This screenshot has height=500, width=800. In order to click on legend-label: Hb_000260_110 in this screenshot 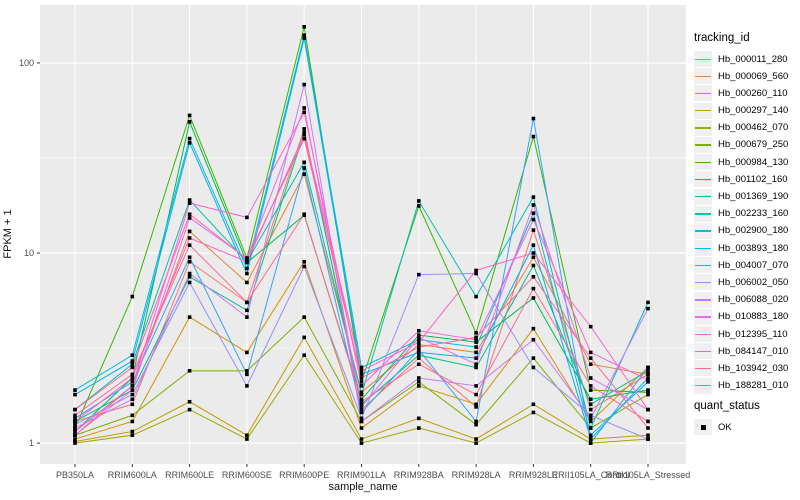, I will do `click(753, 93)`.